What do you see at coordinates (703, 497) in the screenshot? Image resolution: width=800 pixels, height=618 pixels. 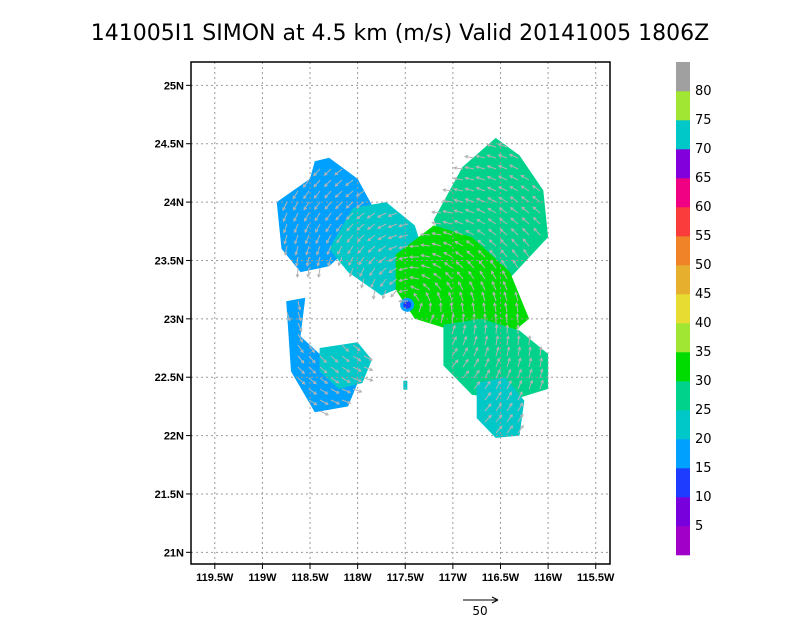 I see `colorbar-label: 10` at bounding box center [703, 497].